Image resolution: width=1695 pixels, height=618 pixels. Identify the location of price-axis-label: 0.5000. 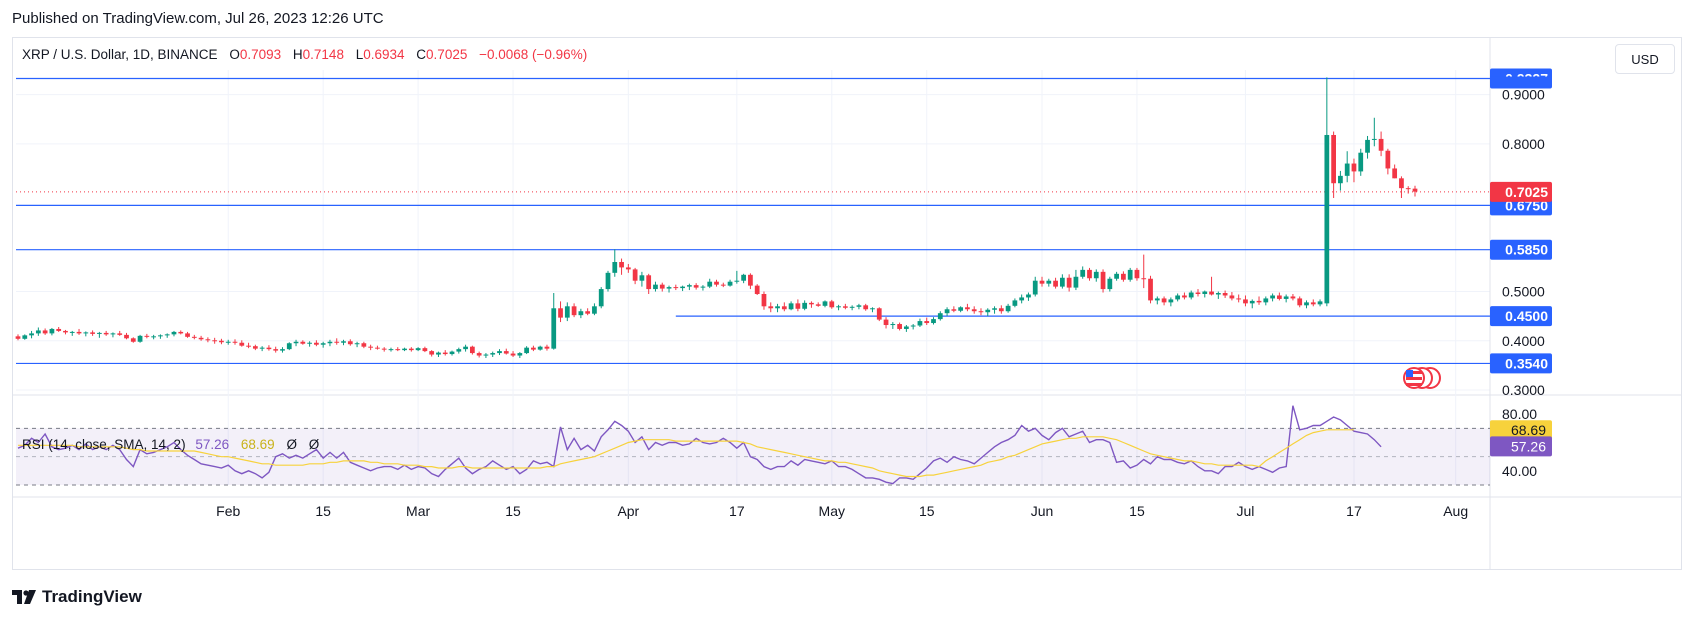
(1523, 292).